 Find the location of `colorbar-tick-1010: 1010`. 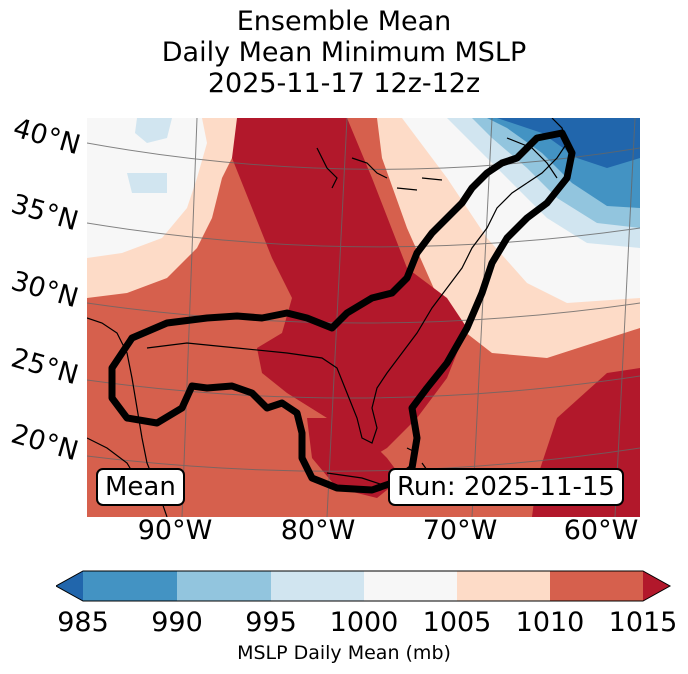

colorbar-tick-1010: 1010 is located at coordinates (550, 622).